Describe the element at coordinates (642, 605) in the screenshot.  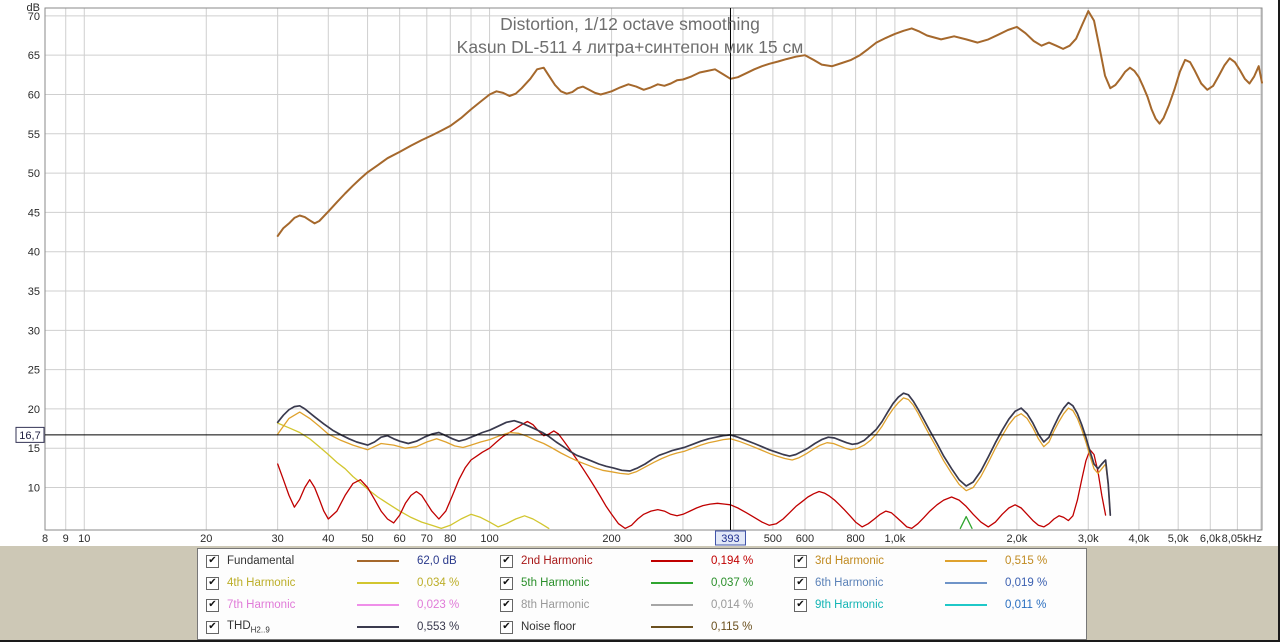
I see `legend-item-8th-harmonic: ✔ 8th Harmonic 0,014 %` at that location.